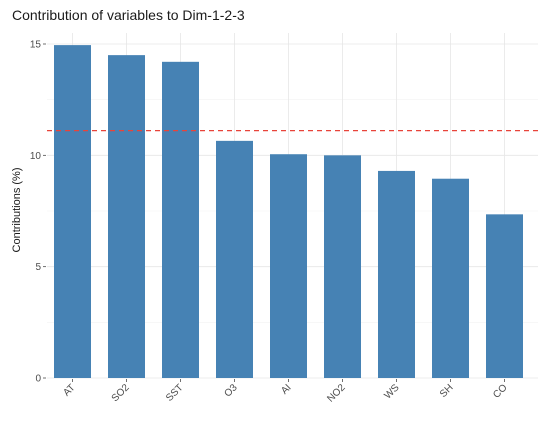 The width and height of the screenshot is (550, 424). I want to click on bar-no2, so click(342, 266).